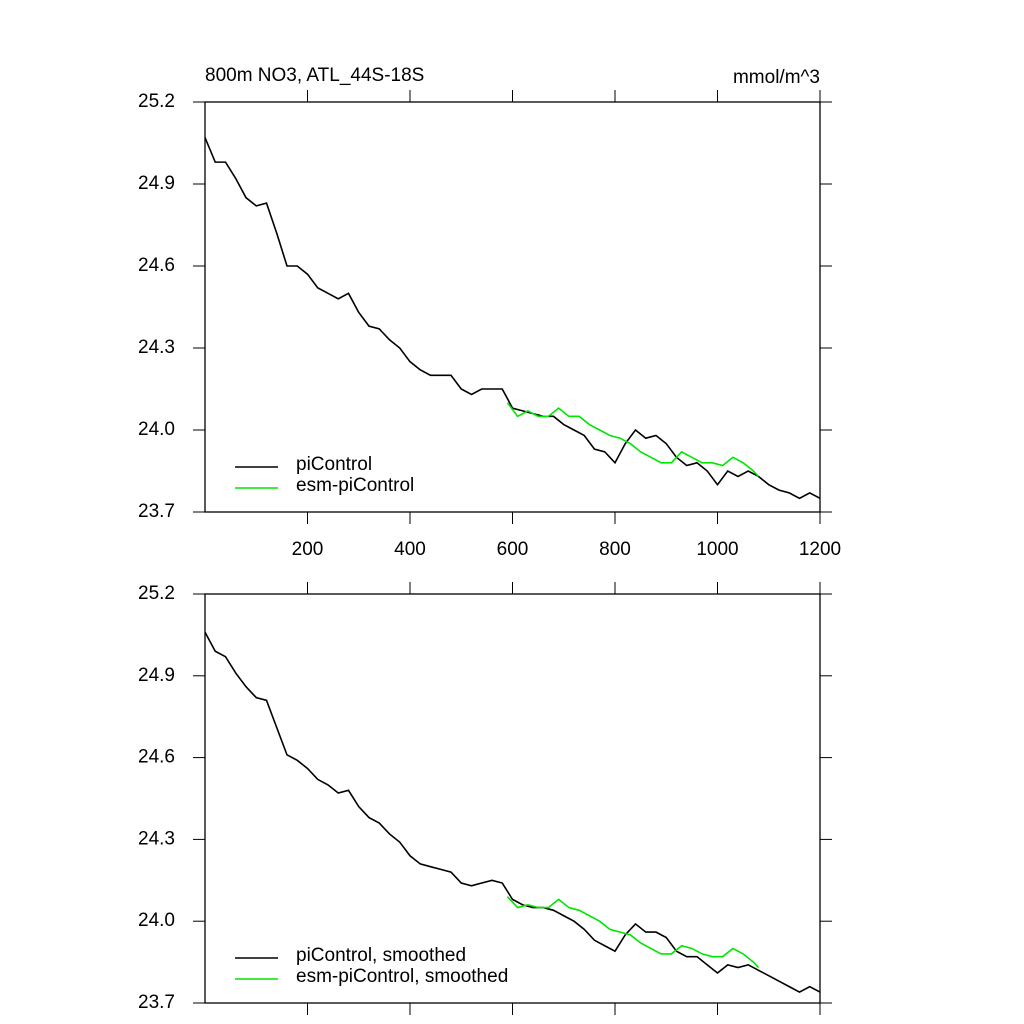  Describe the element at coordinates (513, 549) in the screenshot. I see `x-tick-label: 600` at that location.